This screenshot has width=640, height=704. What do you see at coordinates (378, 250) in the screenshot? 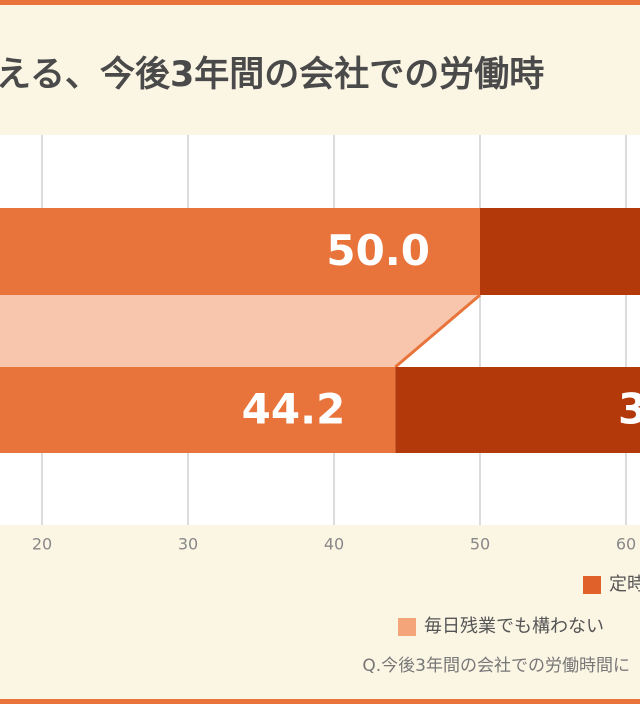
I see `value-label: 50.0` at bounding box center [378, 250].